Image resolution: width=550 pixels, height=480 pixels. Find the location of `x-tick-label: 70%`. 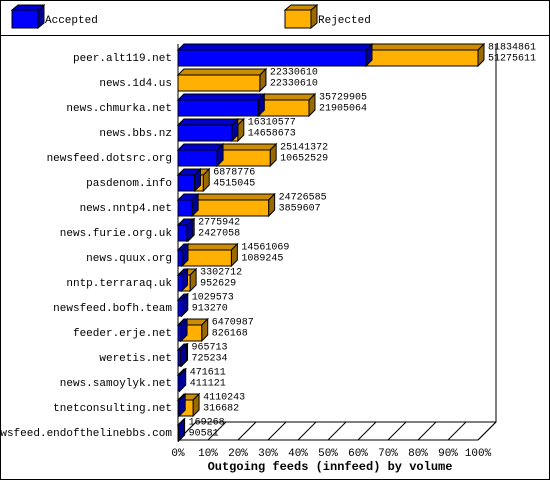

x-tick-label: 70% is located at coordinates (388, 454).